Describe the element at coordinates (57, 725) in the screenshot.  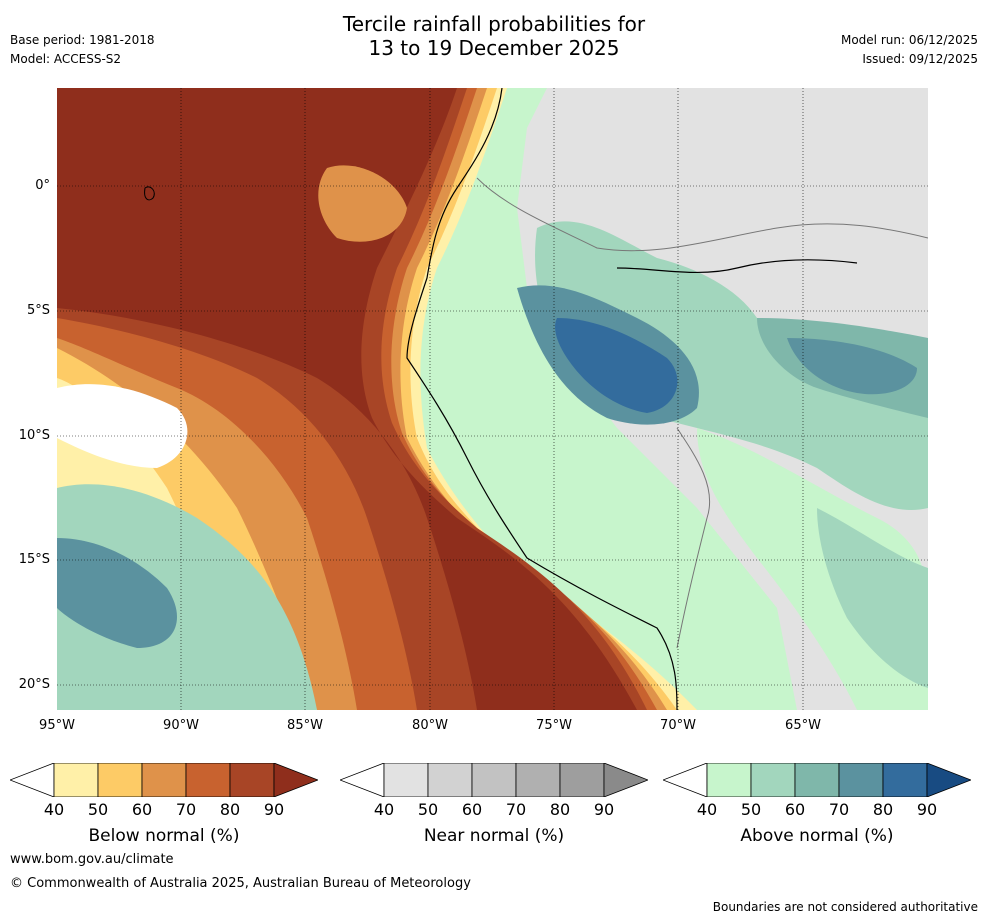
I see `longitude-label: 95°W` at that location.